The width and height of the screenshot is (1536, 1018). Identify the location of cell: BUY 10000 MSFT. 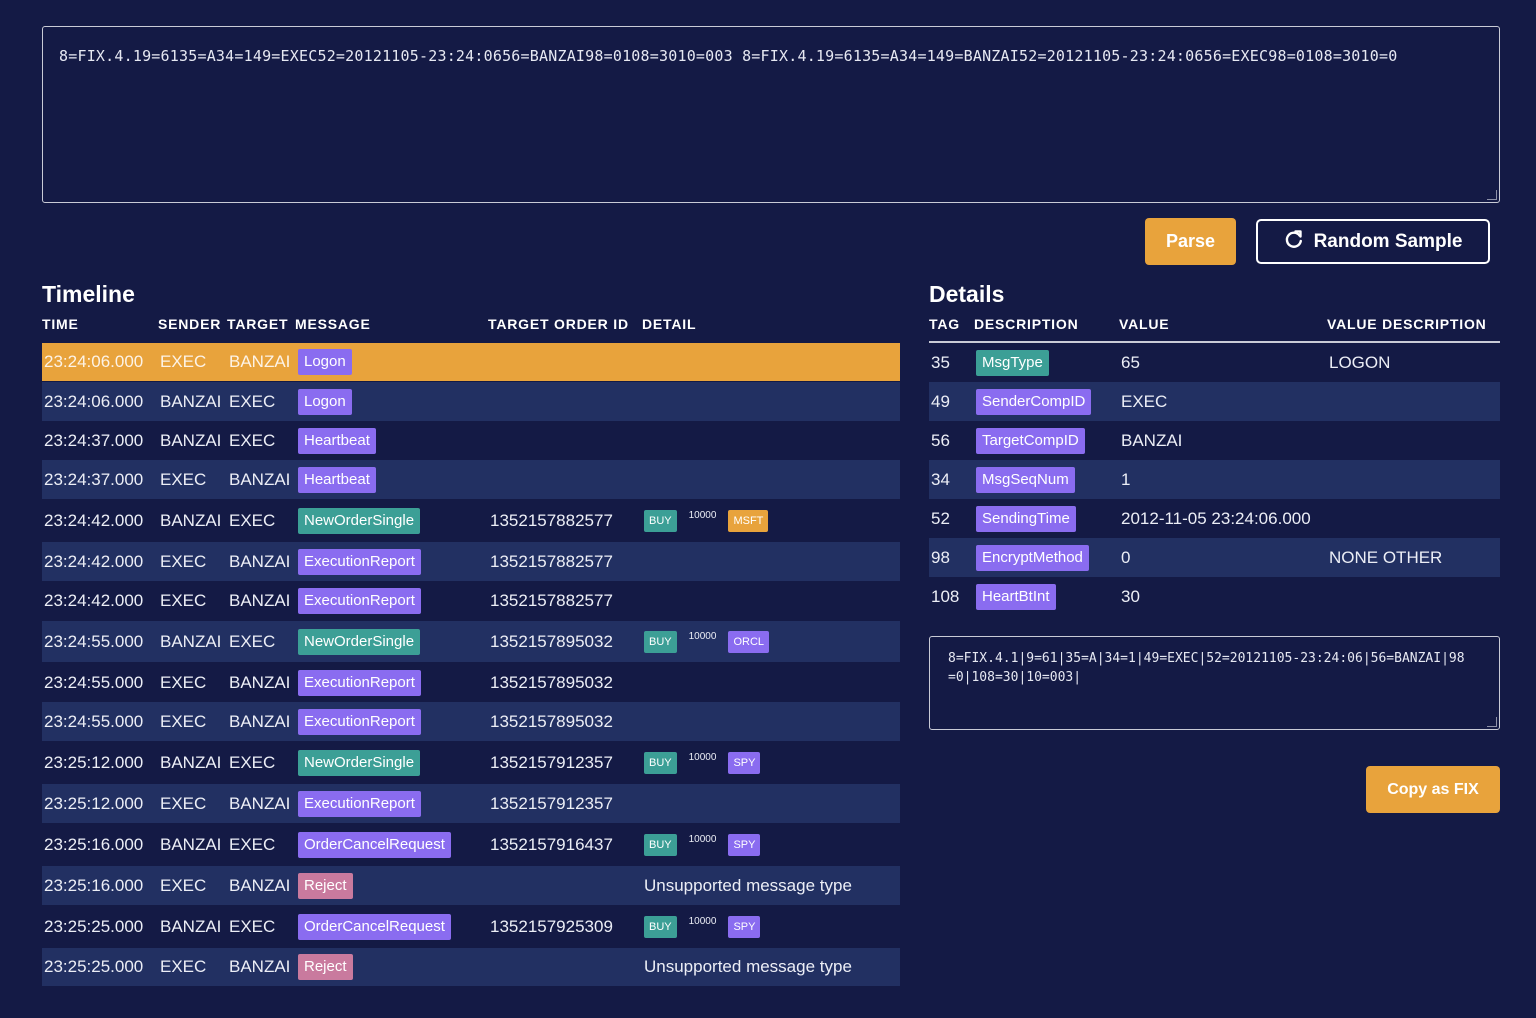
(706, 520).